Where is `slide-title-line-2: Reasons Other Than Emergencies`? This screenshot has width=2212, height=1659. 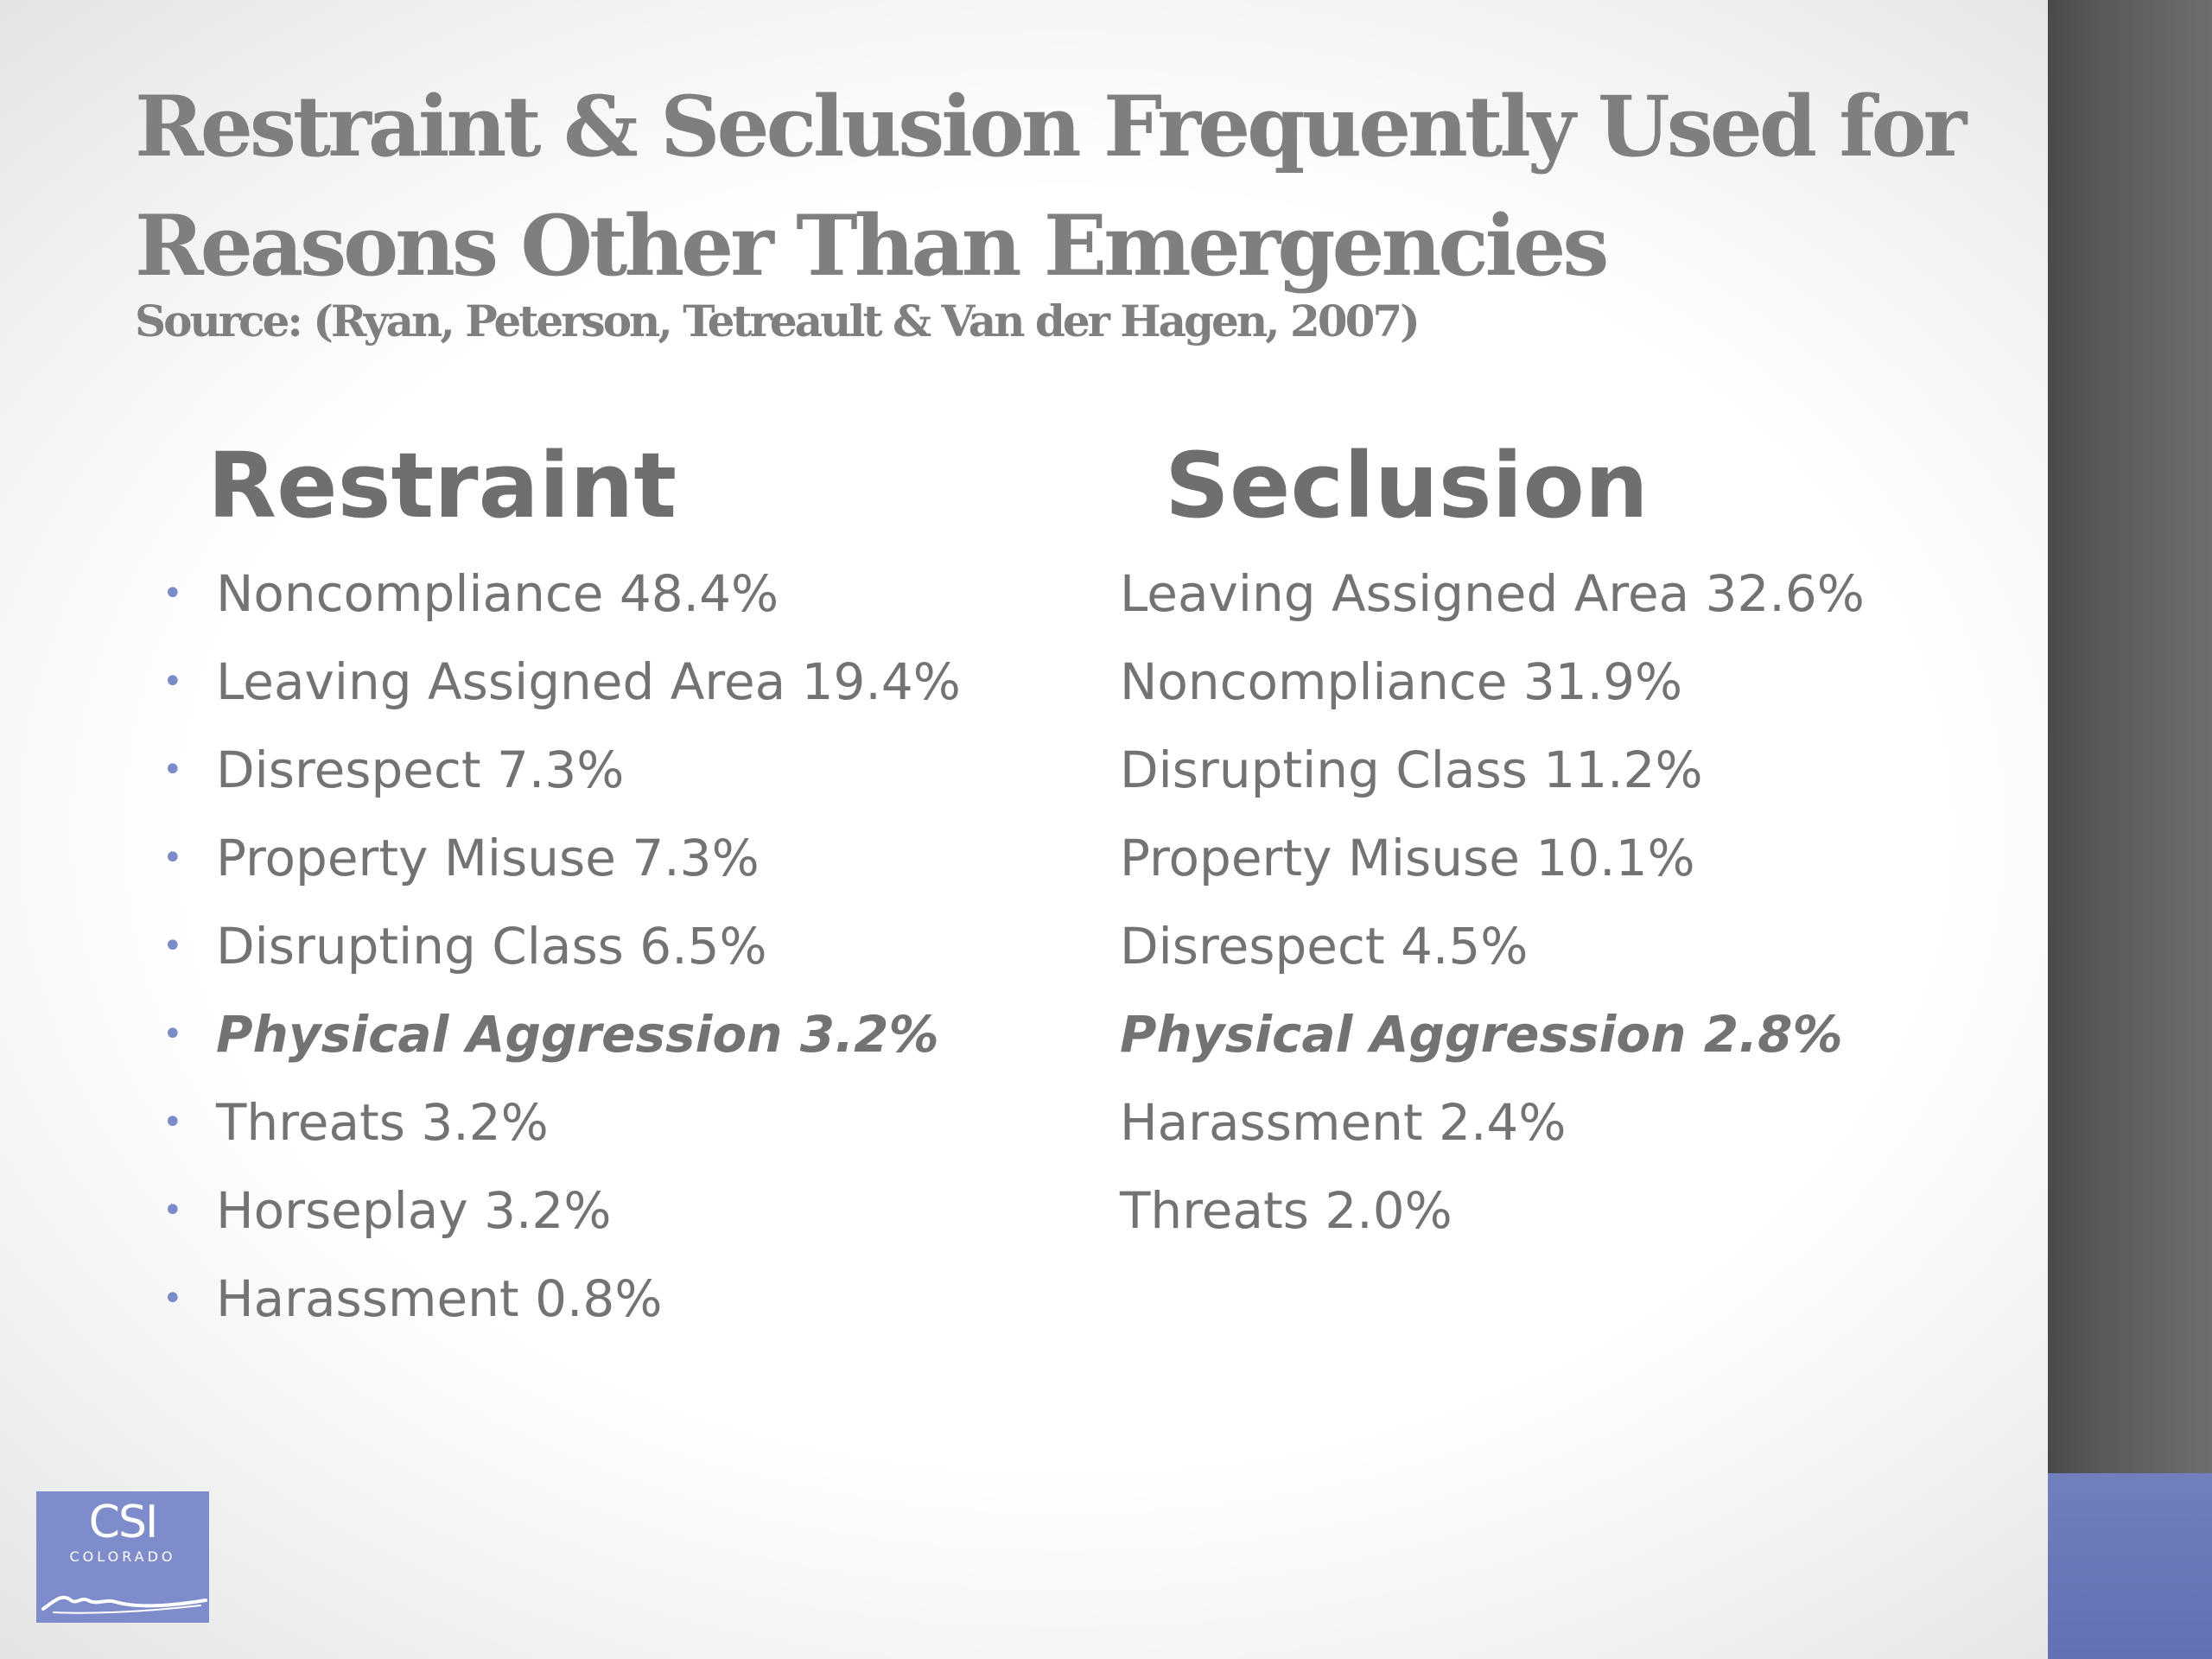 slide-title-line-2: Reasons Other Than Emergencies is located at coordinates (872, 246).